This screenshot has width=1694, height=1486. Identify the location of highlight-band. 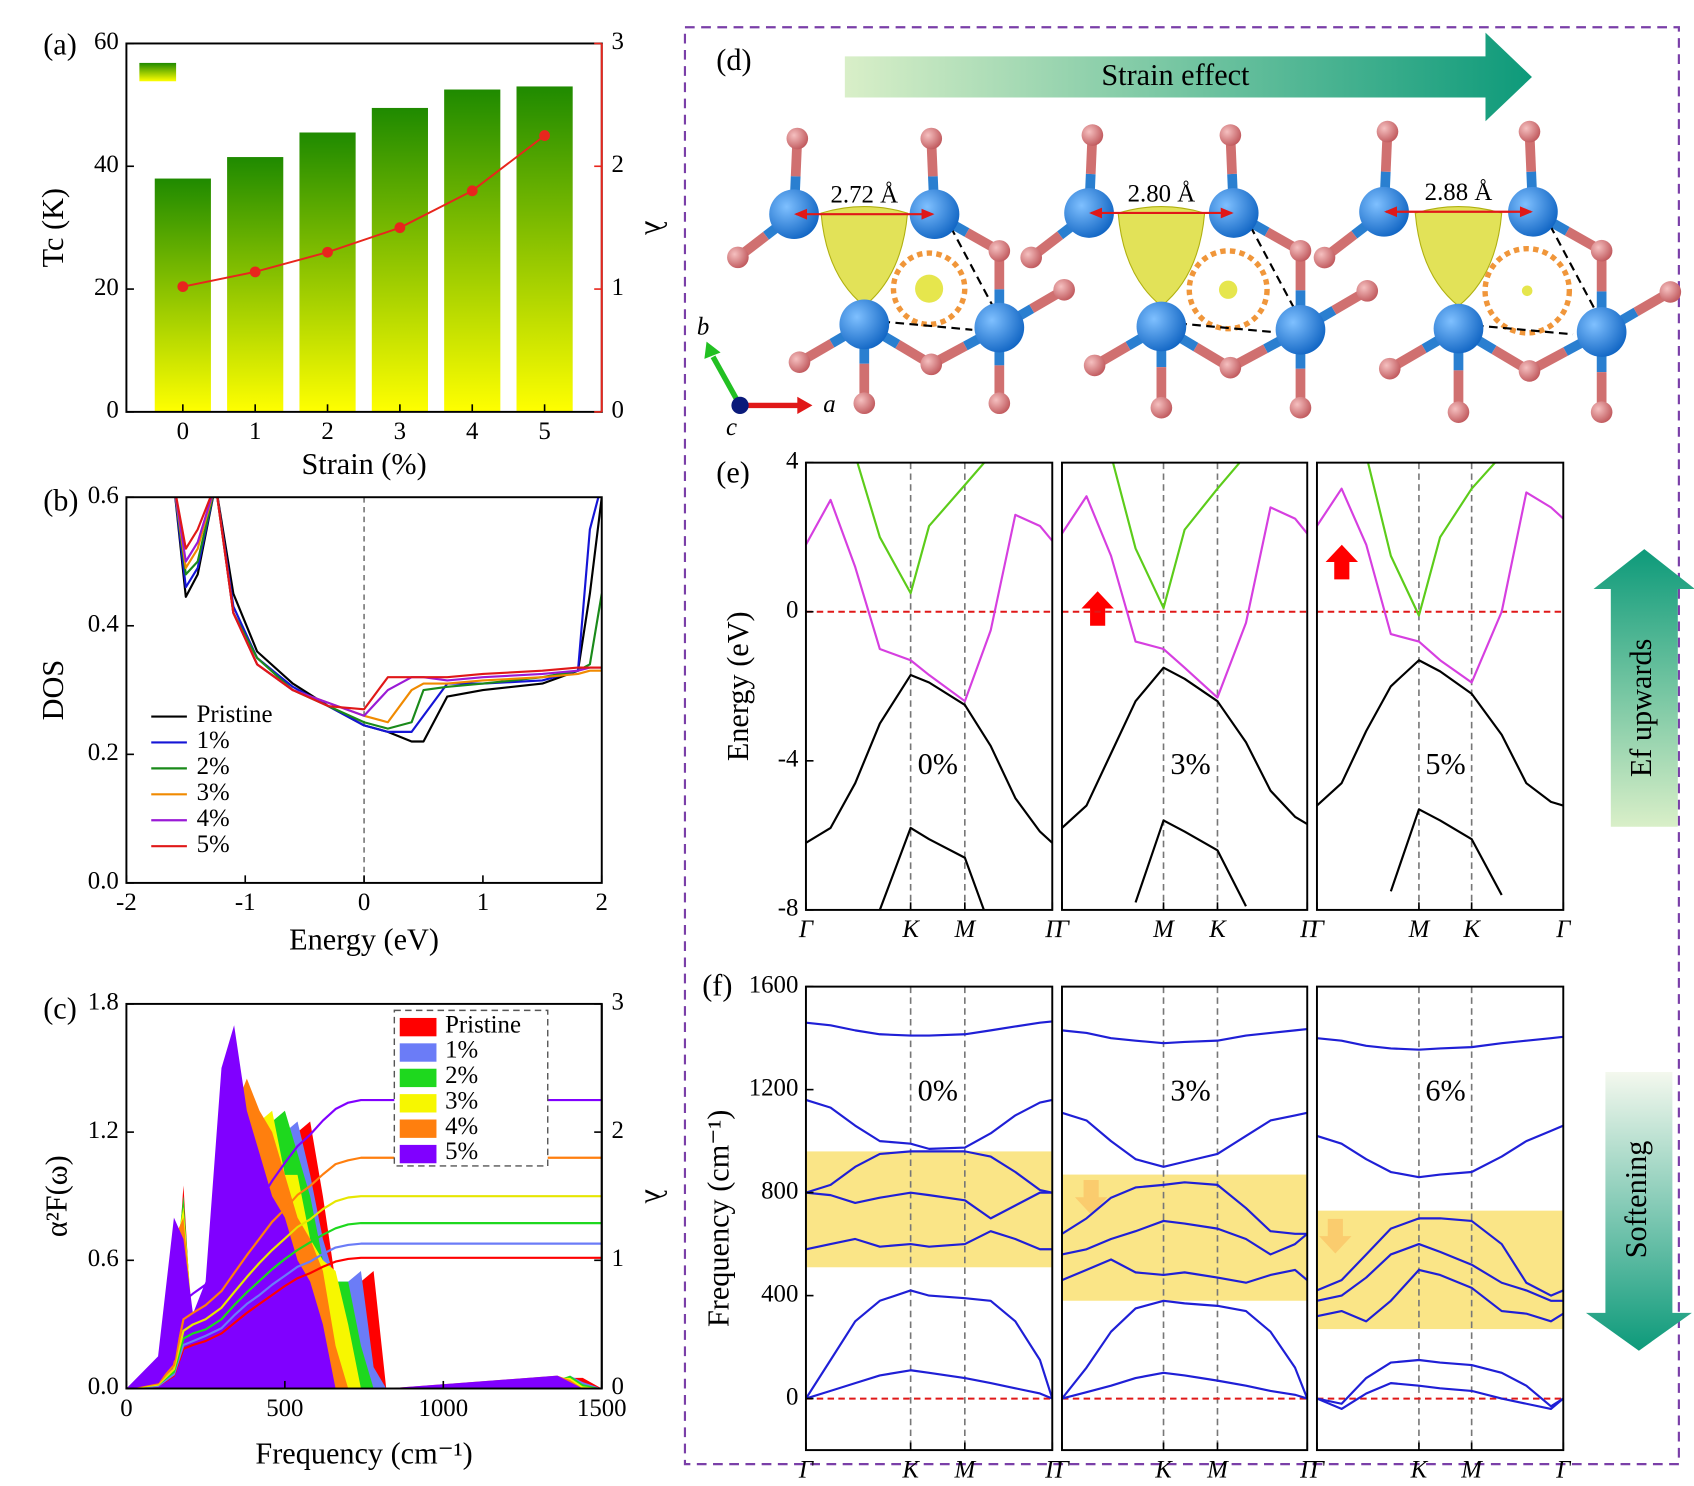
(1440, 1270).